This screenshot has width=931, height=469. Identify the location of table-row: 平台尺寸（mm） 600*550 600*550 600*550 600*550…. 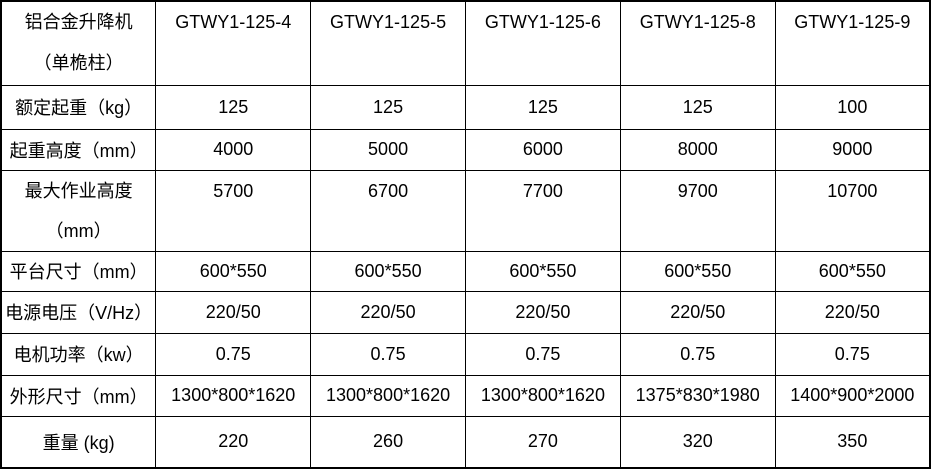
(465, 271).